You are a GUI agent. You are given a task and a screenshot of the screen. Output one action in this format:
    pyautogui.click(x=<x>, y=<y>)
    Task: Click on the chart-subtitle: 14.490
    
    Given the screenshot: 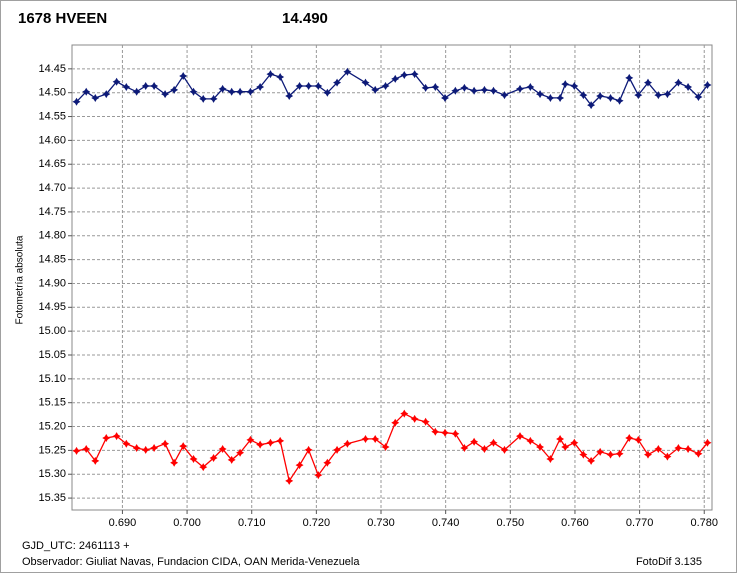 What is the action you would take?
    pyautogui.click(x=305, y=18)
    